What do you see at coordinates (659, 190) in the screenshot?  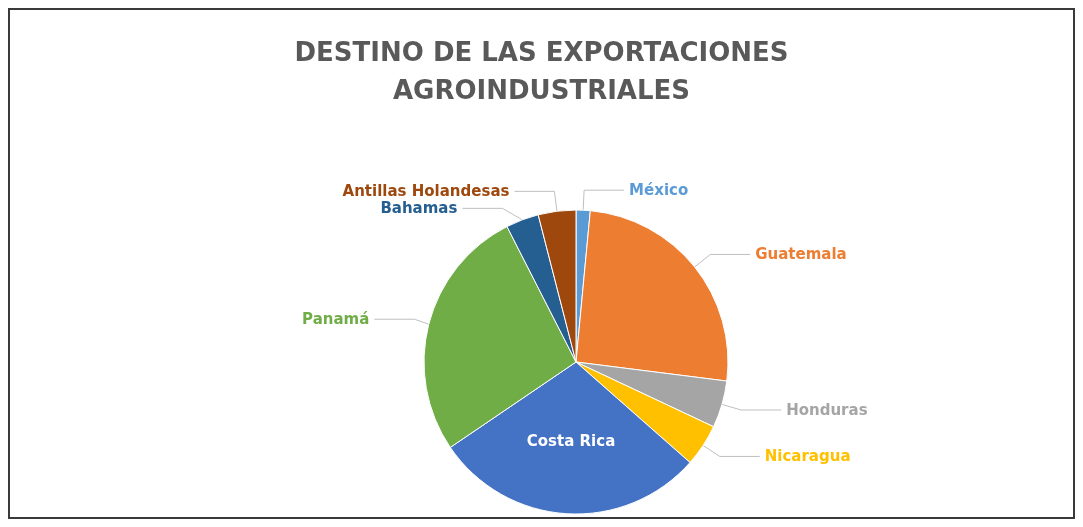 I see `slice-label: México` at bounding box center [659, 190].